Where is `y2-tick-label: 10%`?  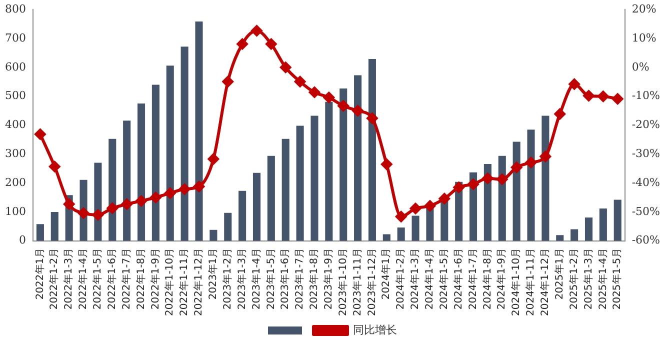 y2-tick-label: 10% is located at coordinates (644, 37).